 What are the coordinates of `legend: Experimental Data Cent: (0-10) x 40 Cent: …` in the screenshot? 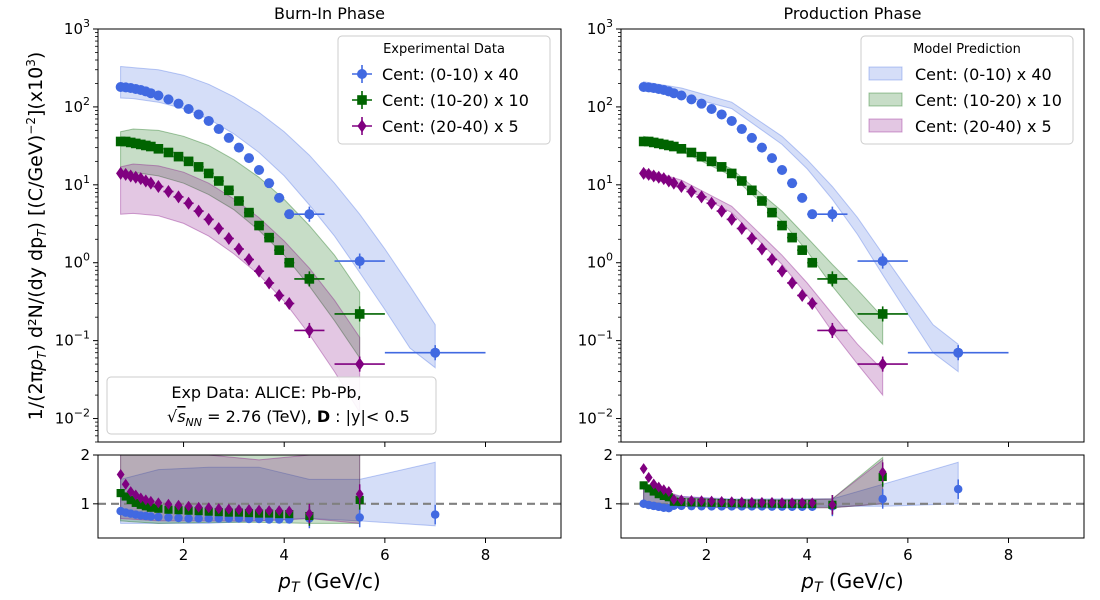 It's located at (444, 90).